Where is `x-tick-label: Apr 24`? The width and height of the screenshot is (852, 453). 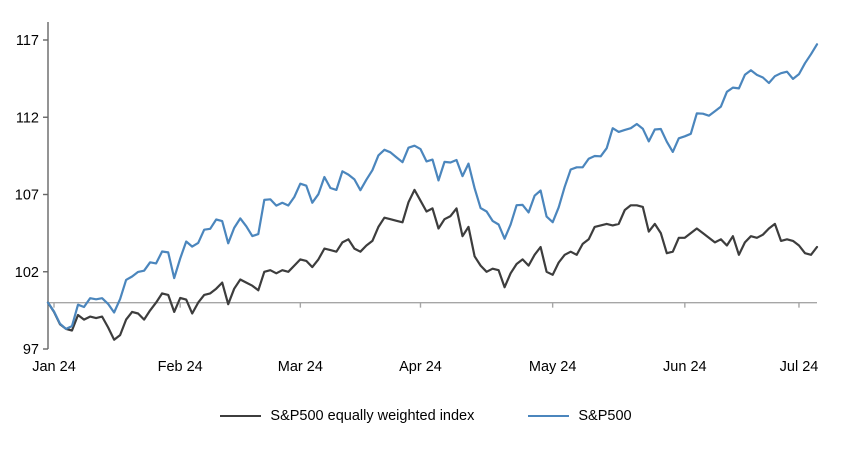 x-tick-label: Apr 24 is located at coordinates (420, 367).